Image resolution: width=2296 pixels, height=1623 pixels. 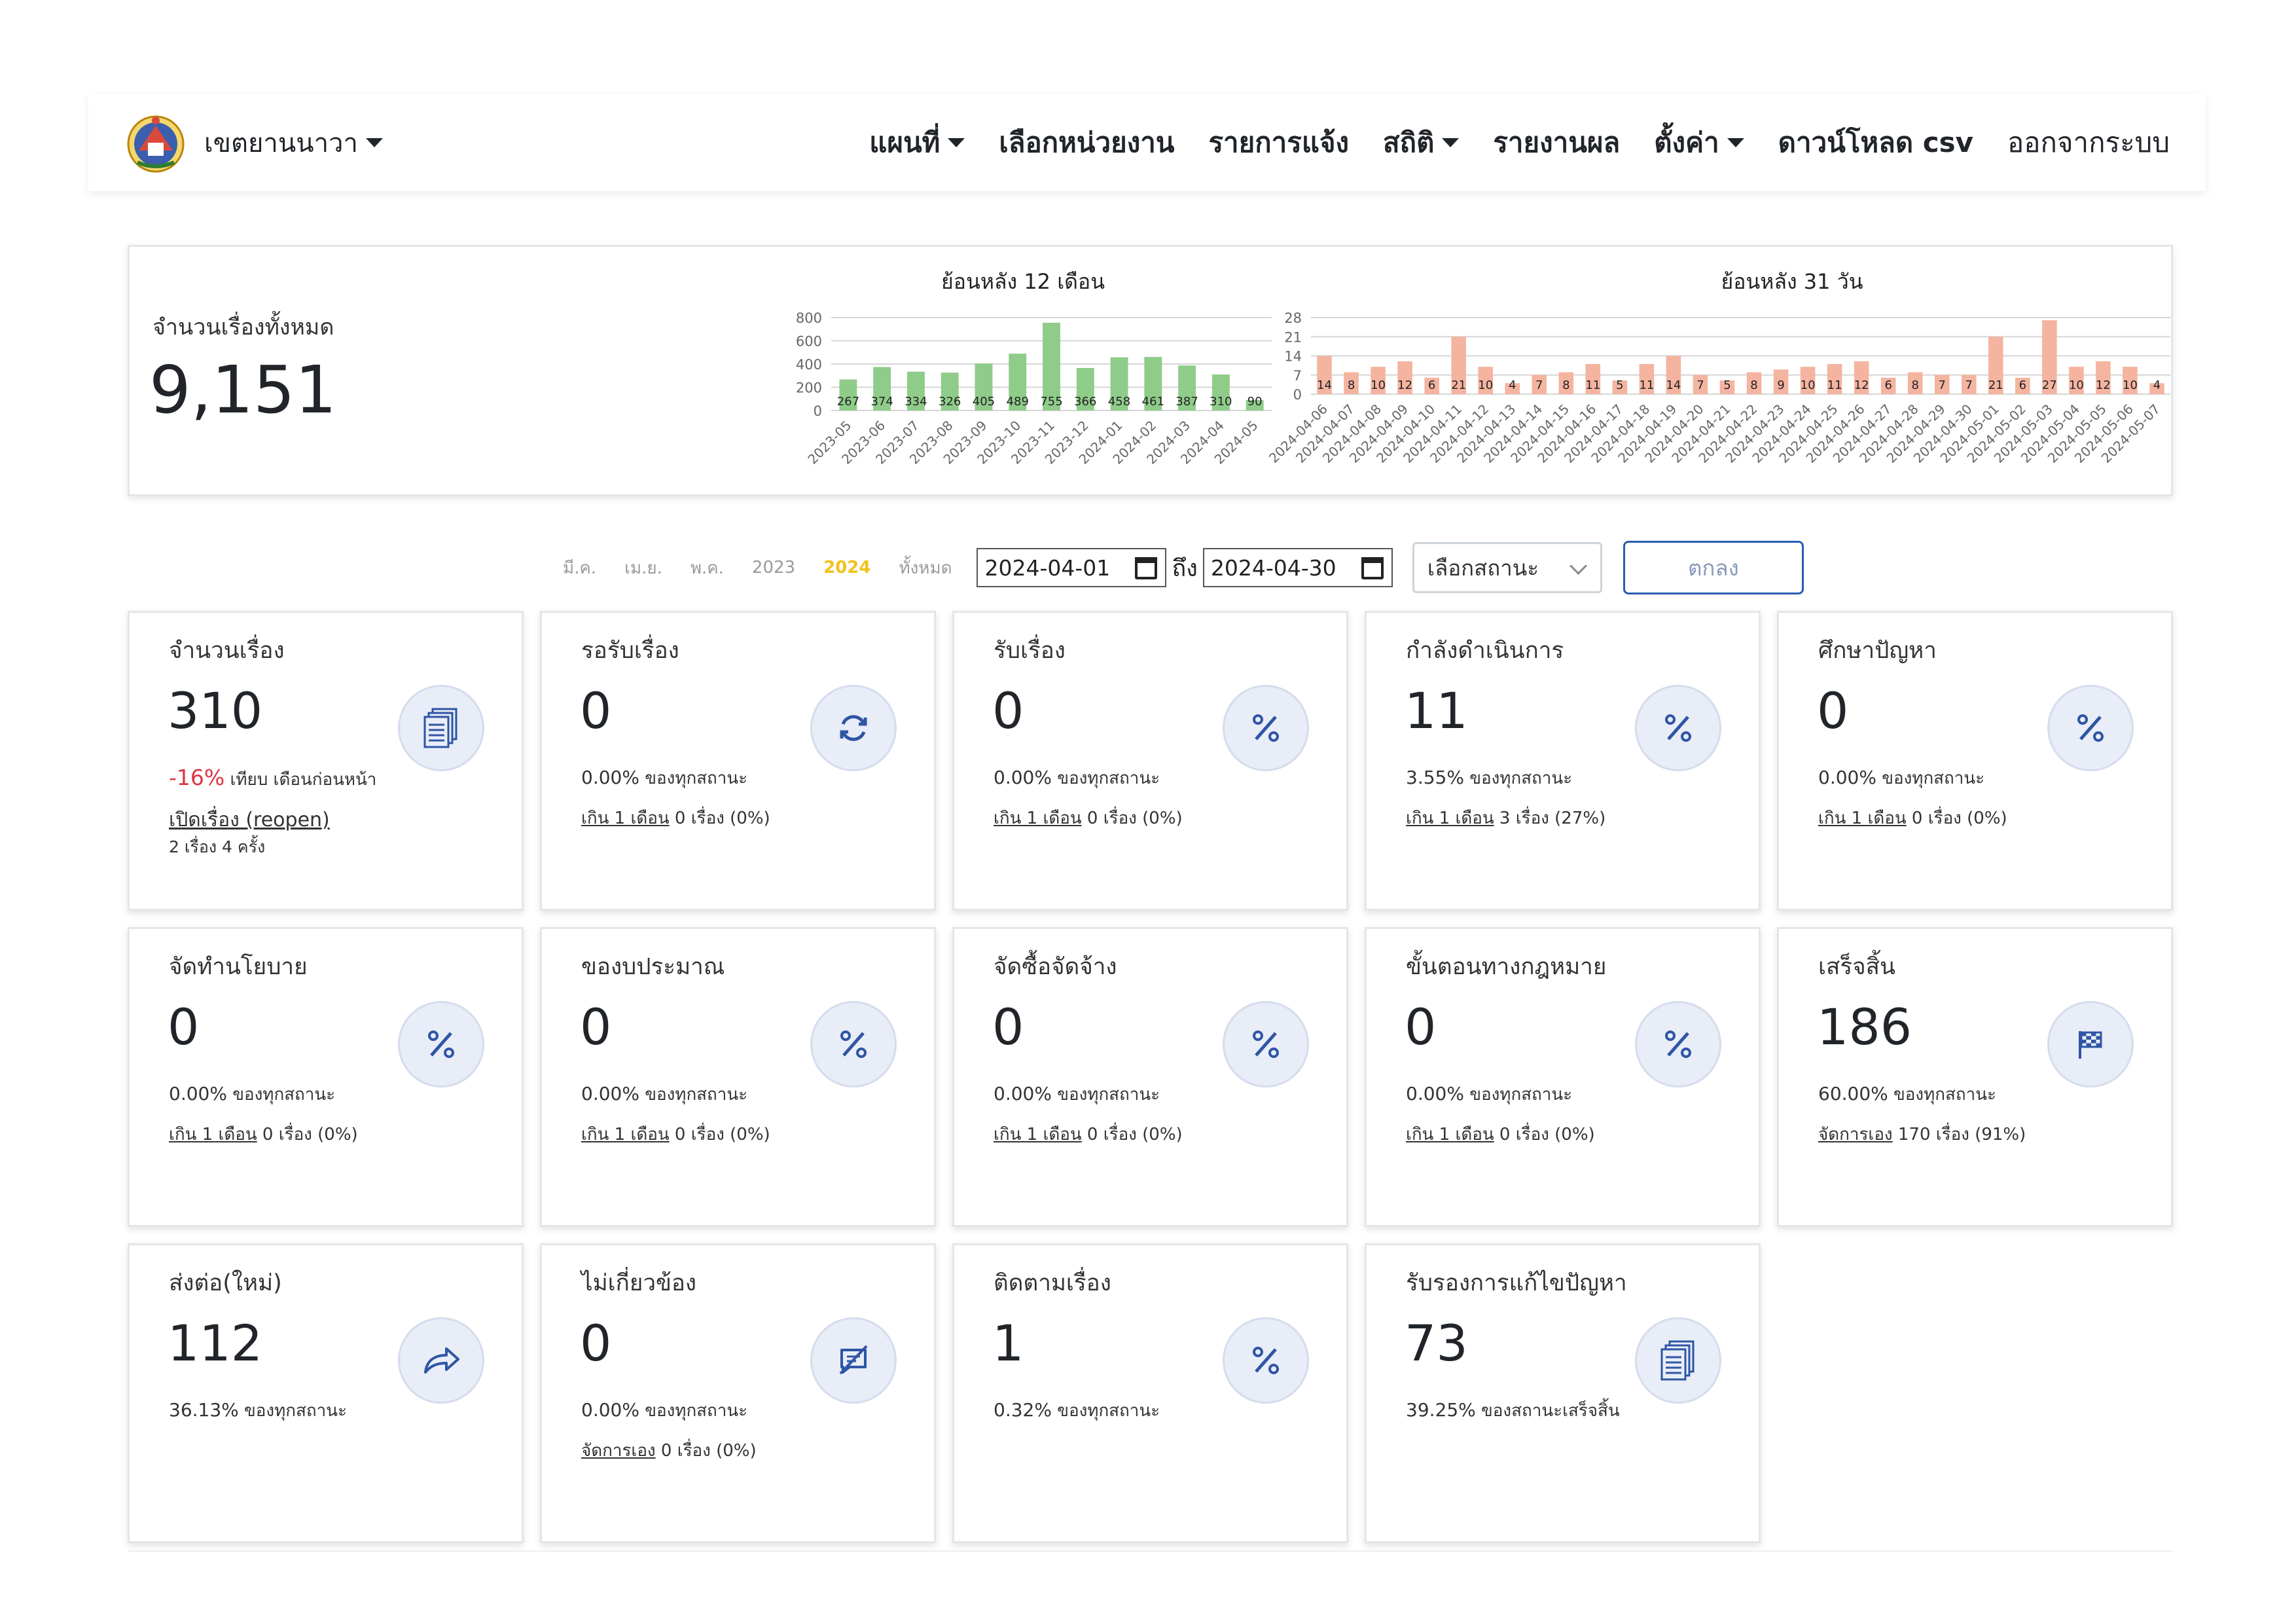 What do you see at coordinates (1221, 402) in the screenshot?
I see `data-label: 310` at bounding box center [1221, 402].